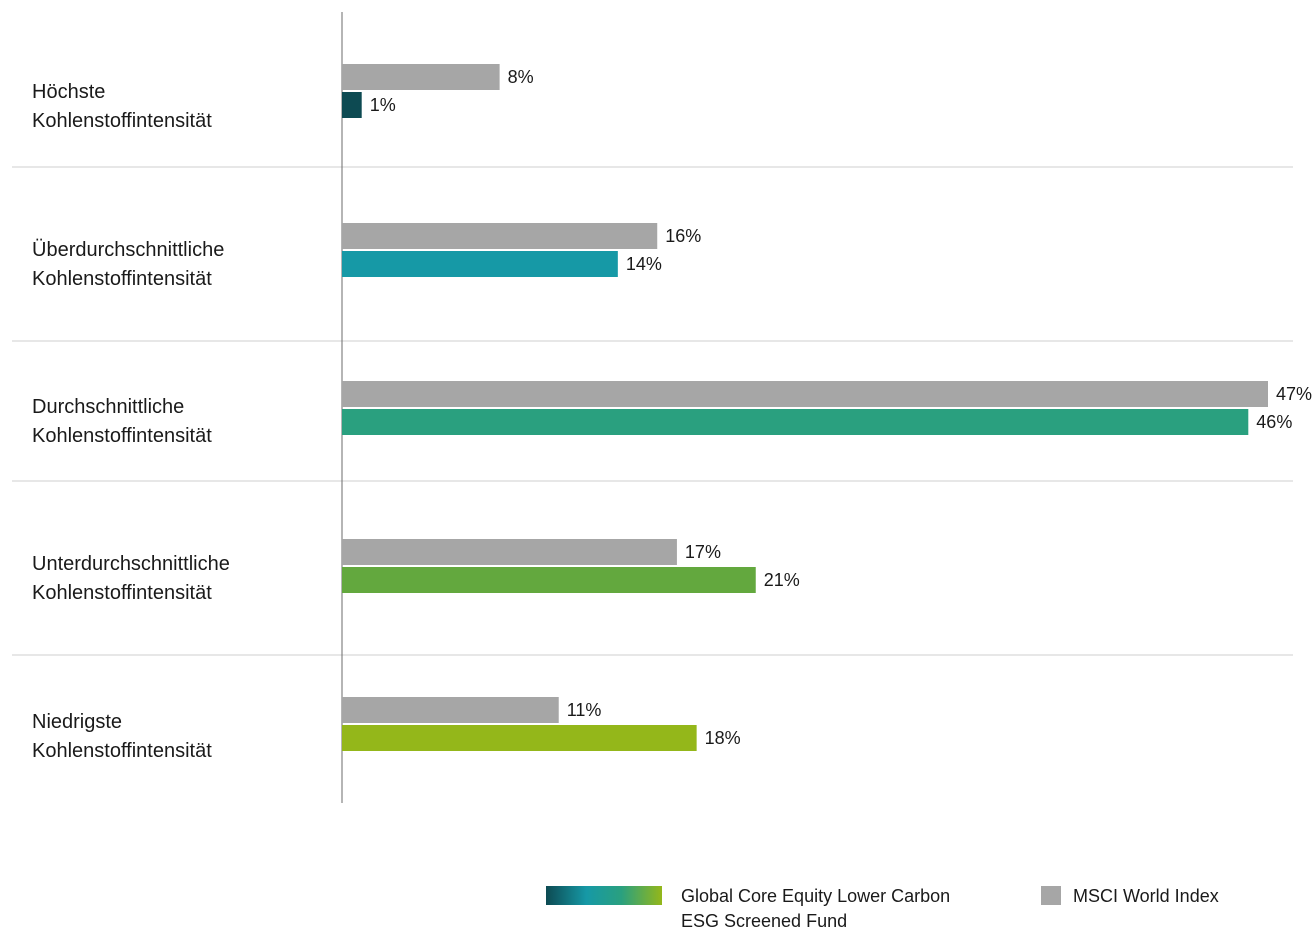 This screenshot has height=934, width=1314. Describe the element at coordinates (1146, 896) in the screenshot. I see `legend-label-index: MSCI World Index` at that location.